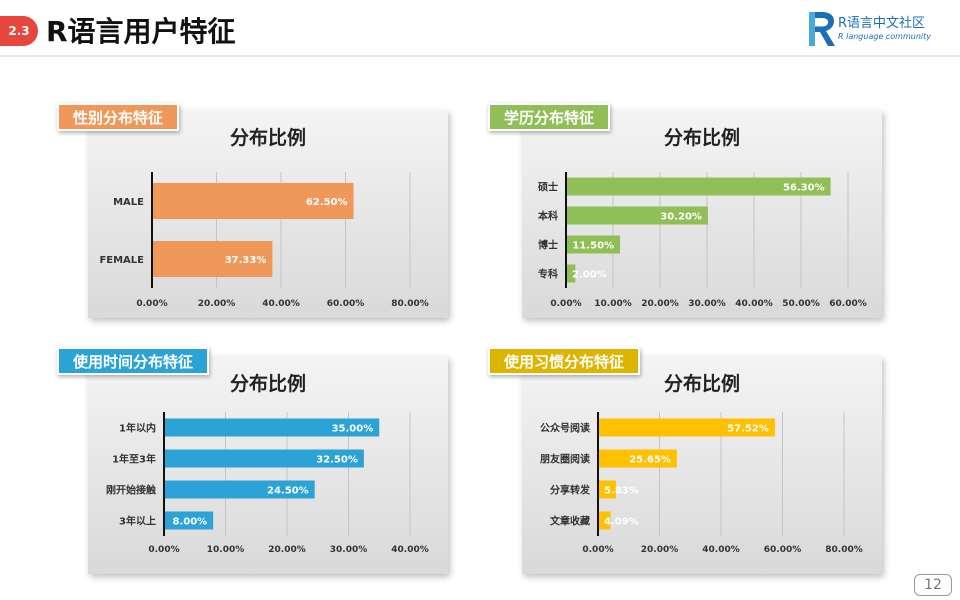 The width and height of the screenshot is (960, 600). Describe the element at coordinates (548, 274) in the screenshot. I see `category-label: 专科` at that location.